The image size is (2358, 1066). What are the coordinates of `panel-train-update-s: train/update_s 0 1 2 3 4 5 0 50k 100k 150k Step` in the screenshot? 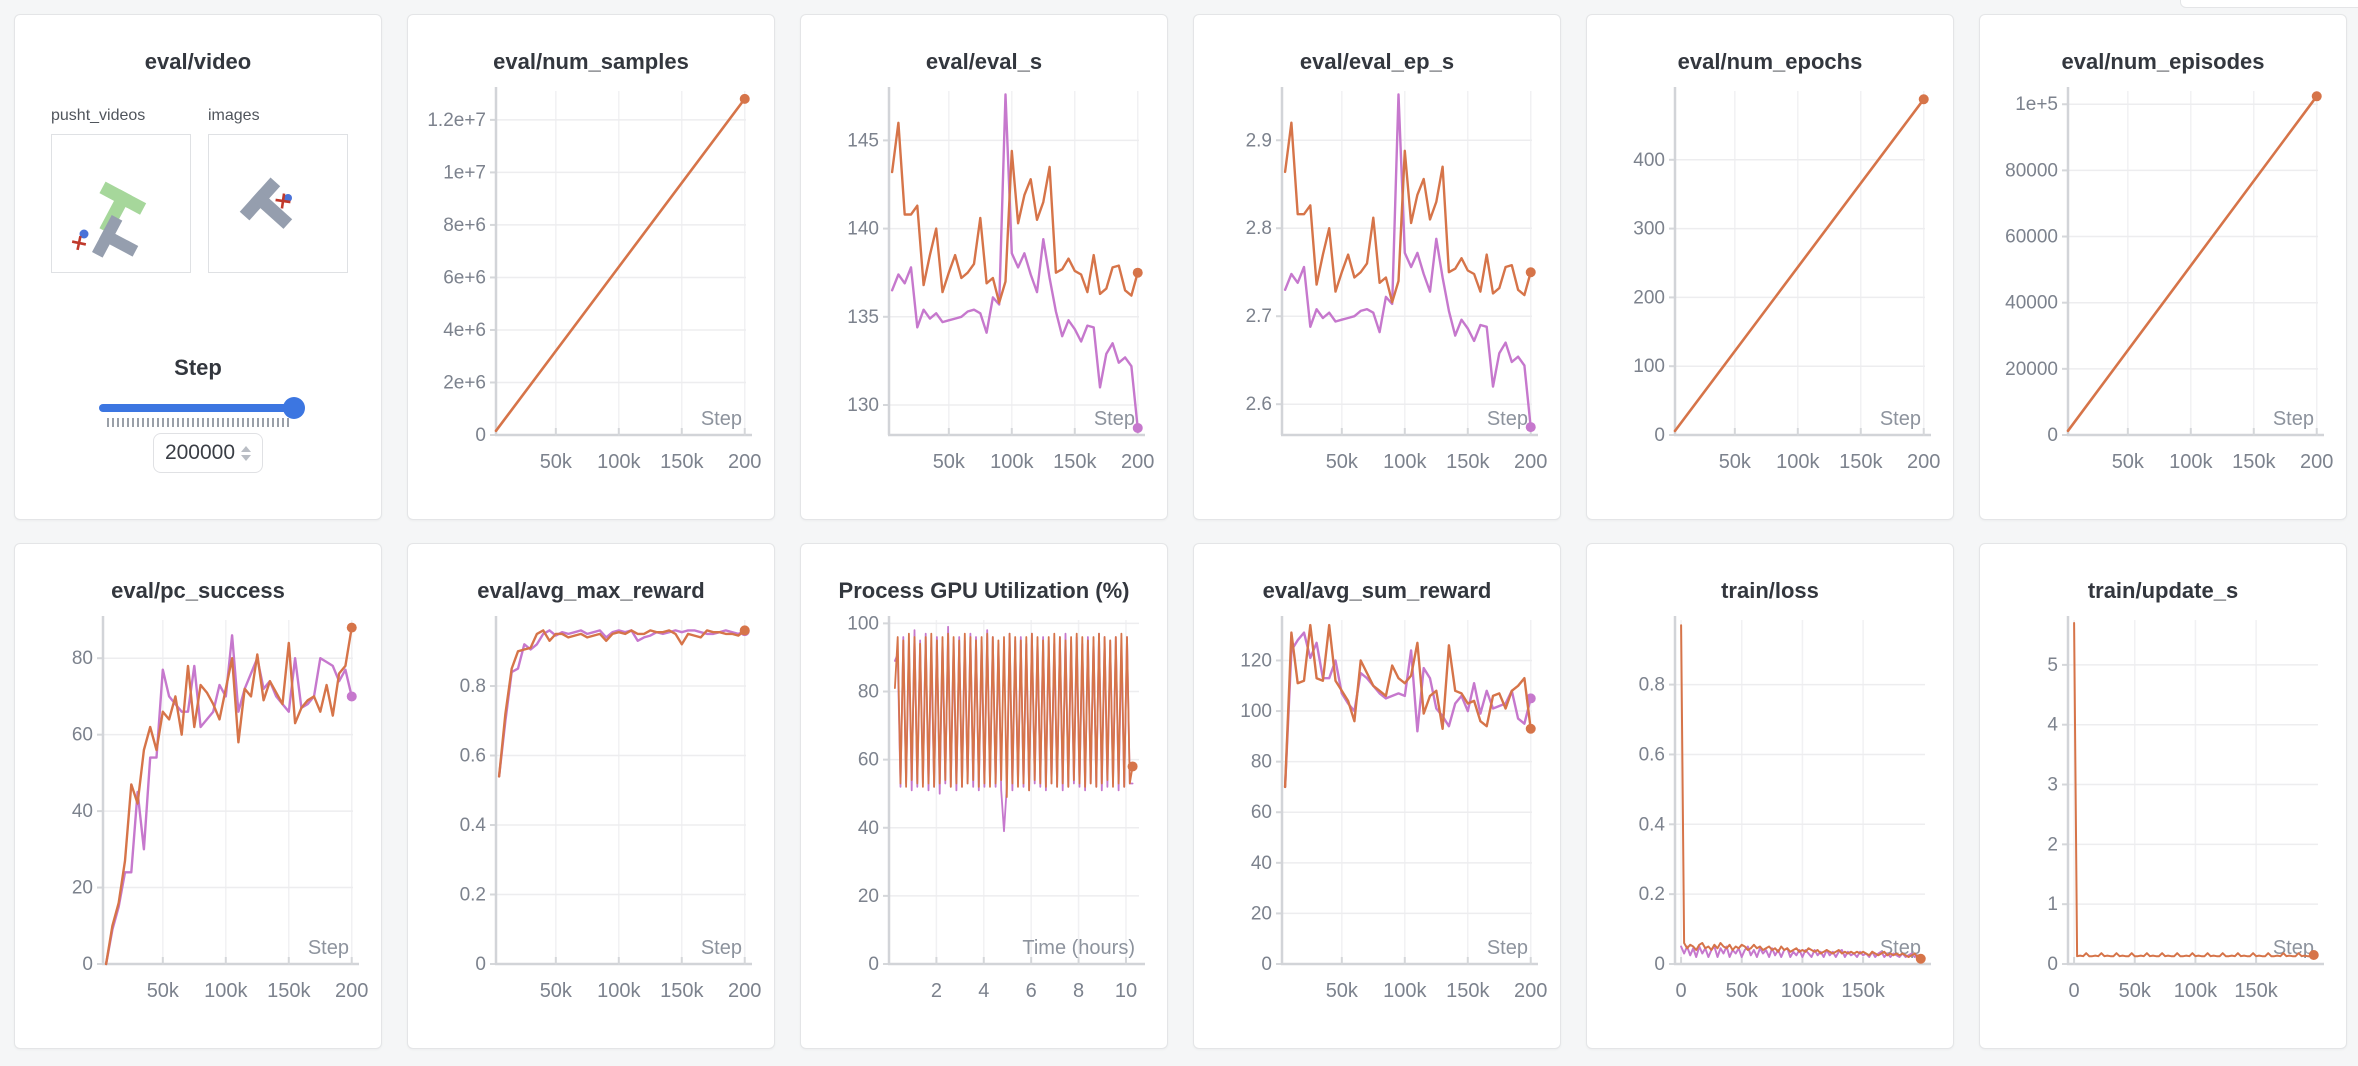 It's located at (2163, 796).